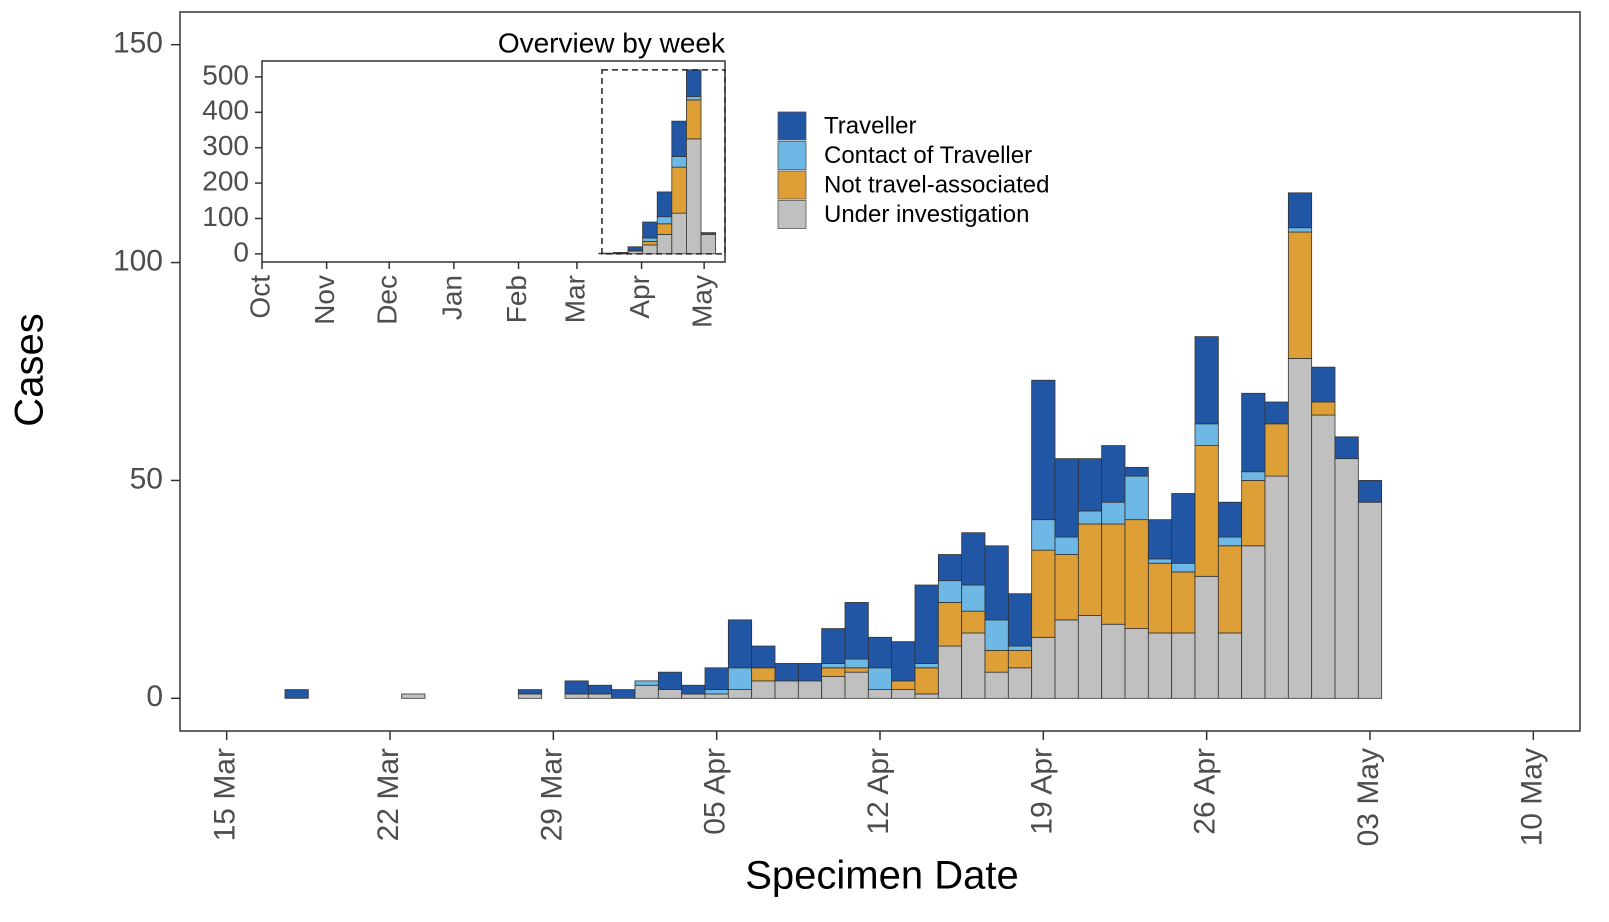  What do you see at coordinates (936, 184) in the screenshot?
I see `legend-label: Not travel-associated` at bounding box center [936, 184].